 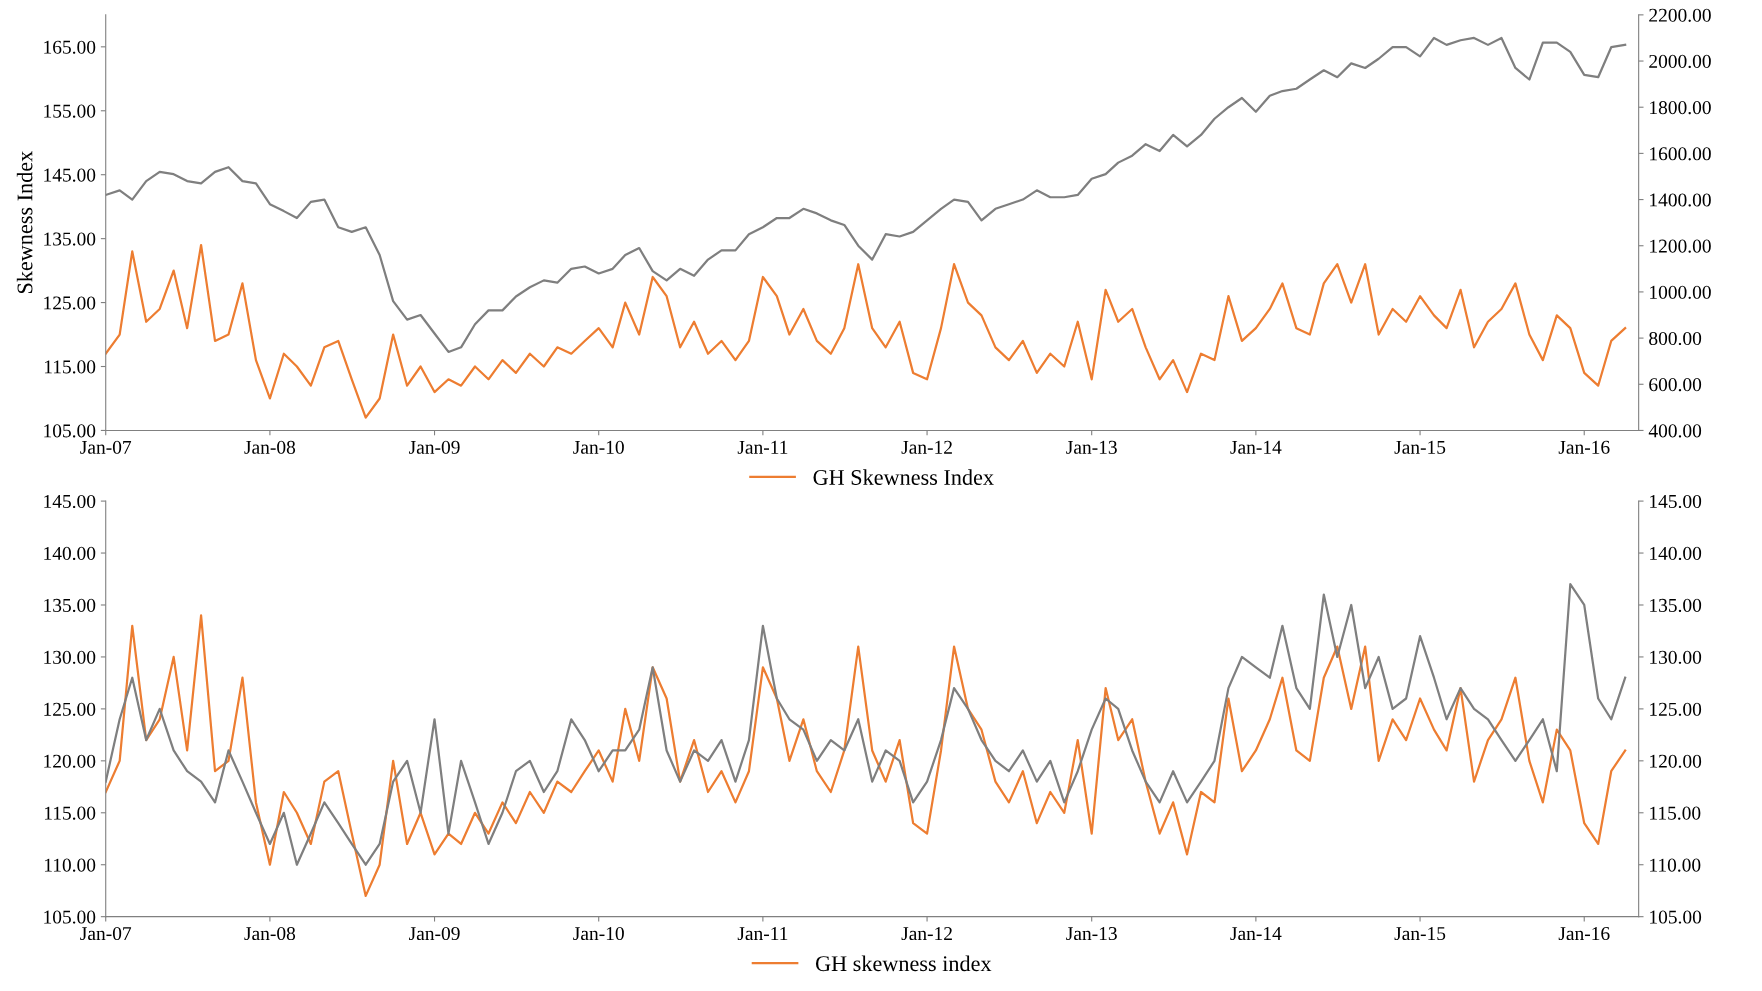 I want to click on y2-tick-label: 105.00, so click(x=1676, y=917).